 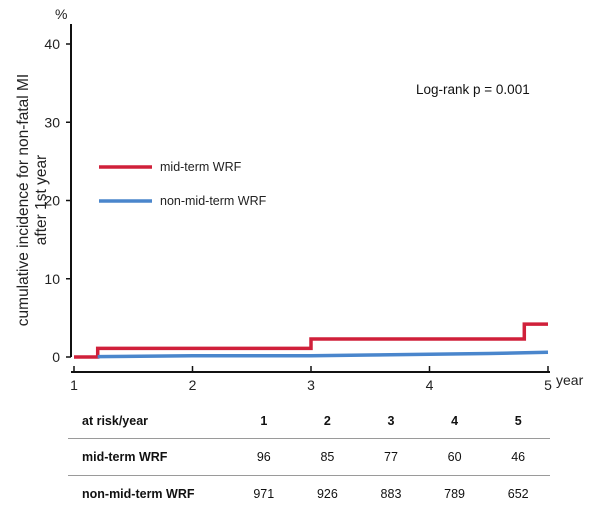 I want to click on risk-header-year-5: 5, so click(x=518, y=421).